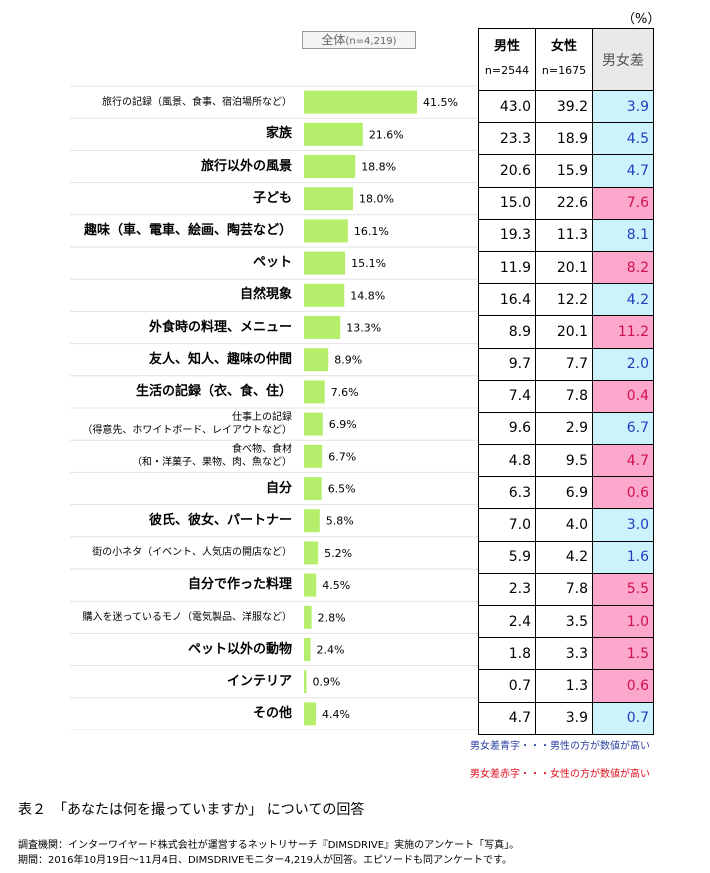 Image resolution: width=710 pixels, height=873 pixels. I want to click on category-label-line: 自分で作った料理, so click(239, 585).